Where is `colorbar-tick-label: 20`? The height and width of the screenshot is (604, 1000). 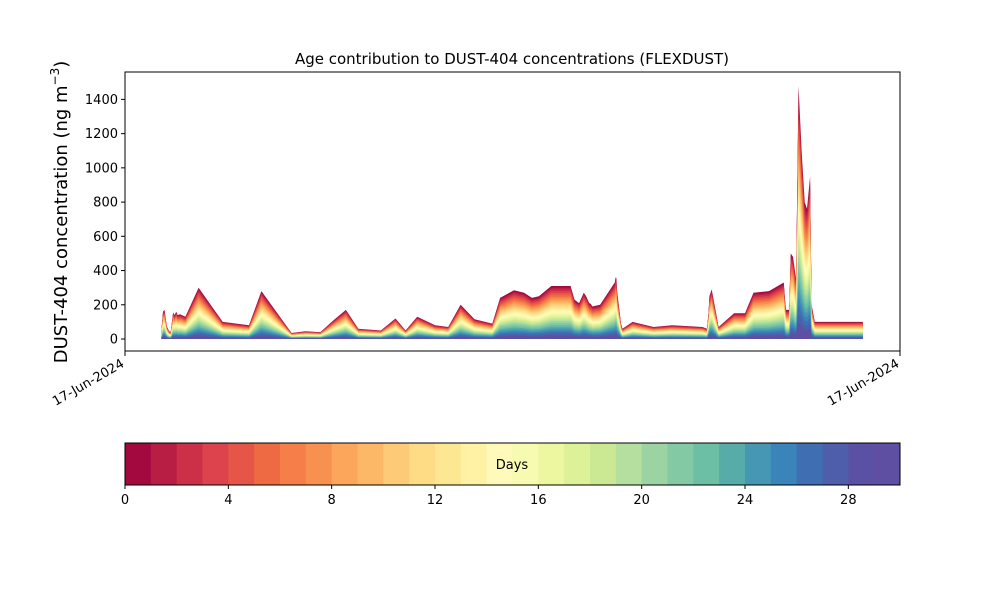 colorbar-tick-label: 20 is located at coordinates (641, 500).